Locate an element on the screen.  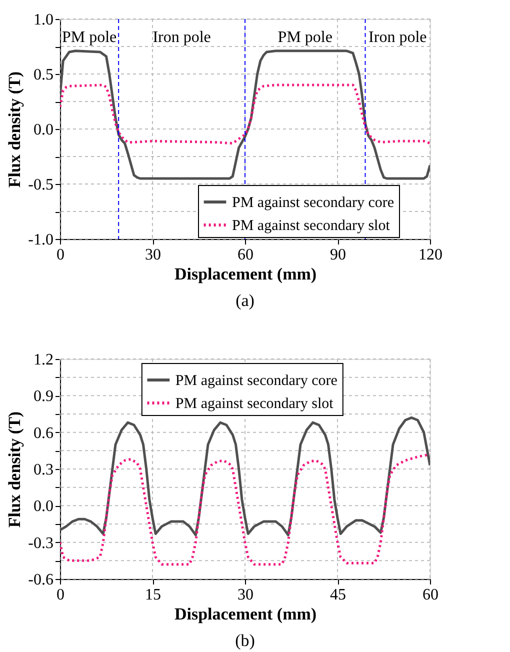
x-tick-label: 45 is located at coordinates (338, 595).